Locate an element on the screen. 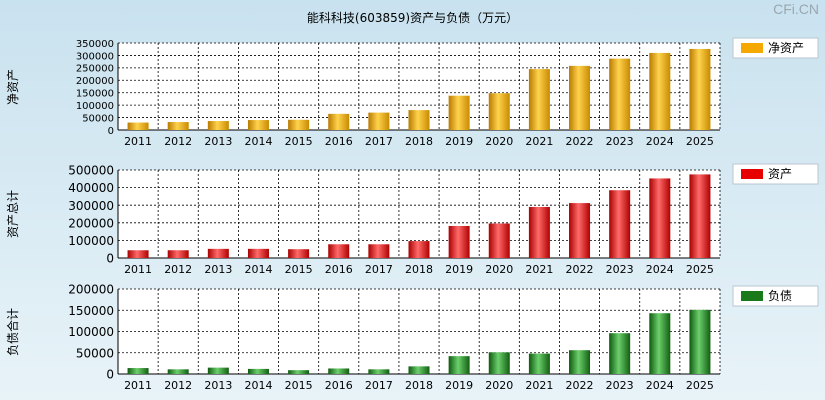 This screenshot has width=825, height=400. y-tick-label: 50000 is located at coordinates (95, 353).